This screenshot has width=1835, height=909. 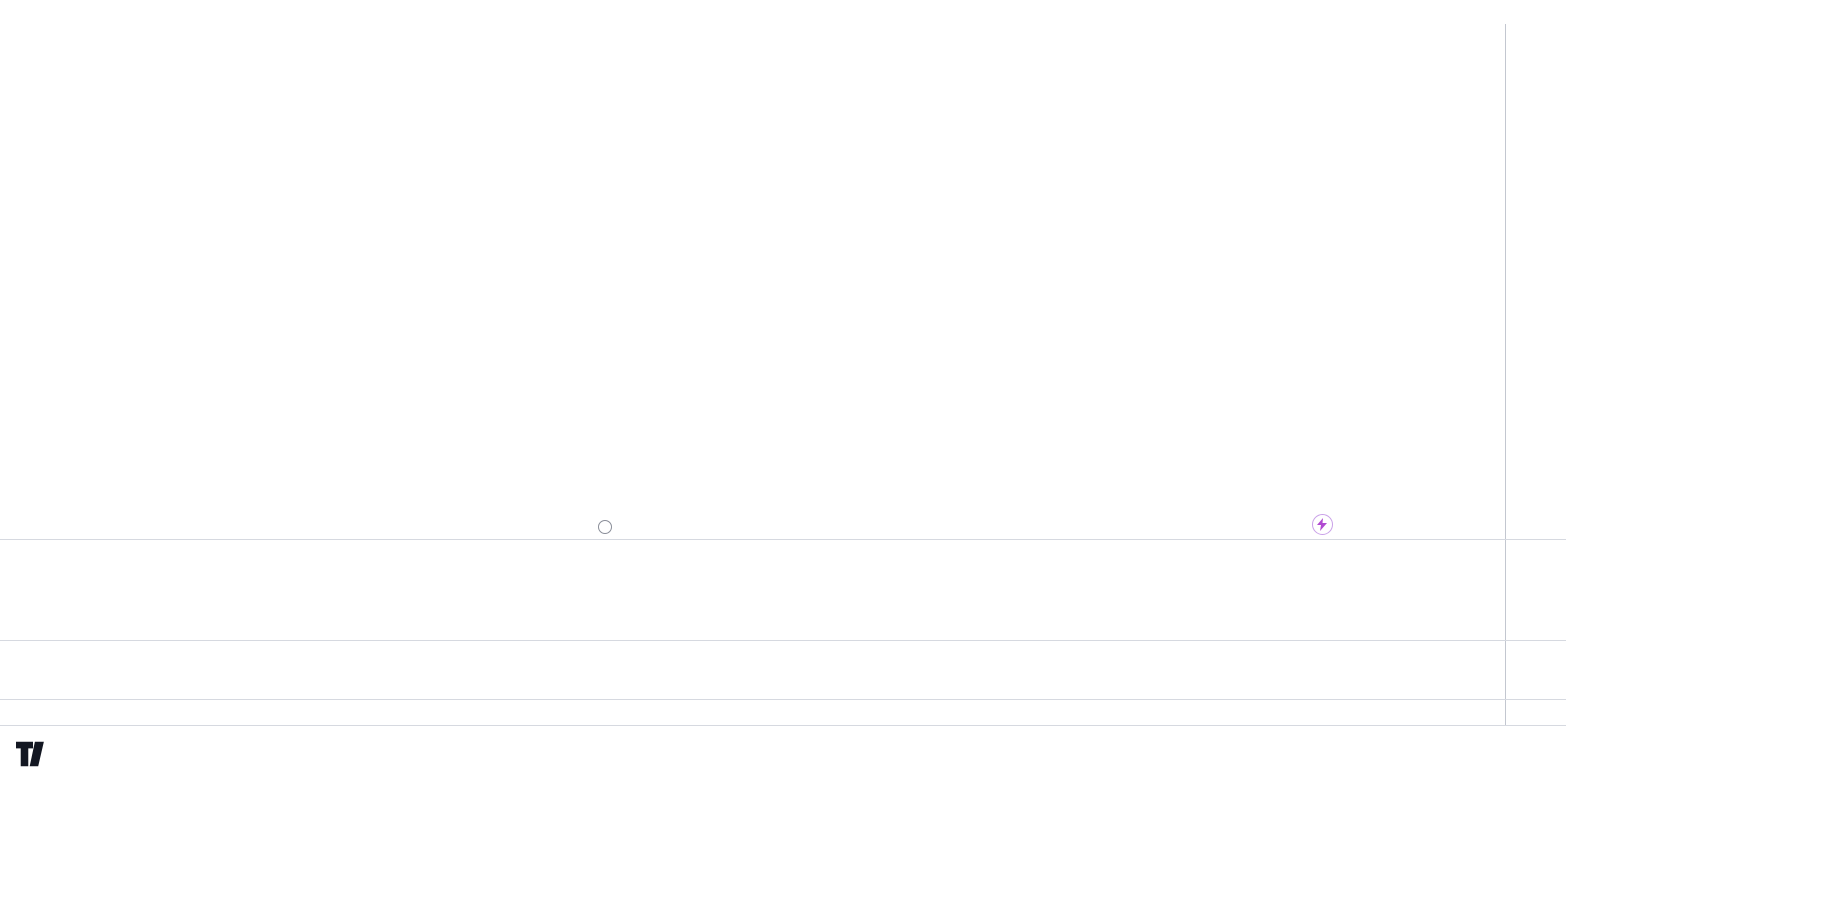 I want to click on rsi-canvas, so click(x=752, y=670).